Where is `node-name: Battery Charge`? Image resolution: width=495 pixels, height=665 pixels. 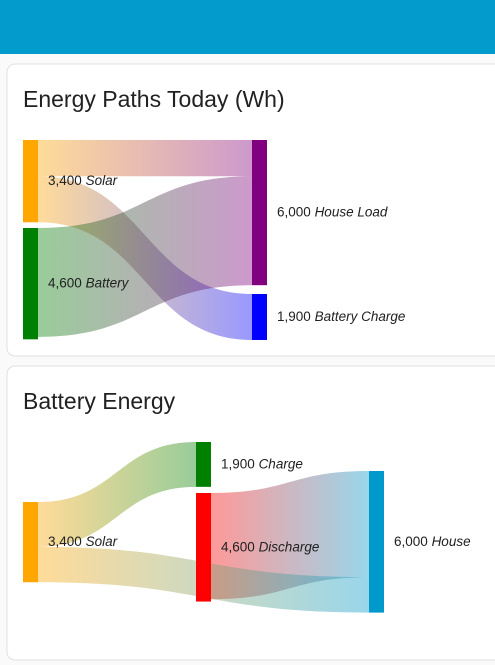 node-name: Battery Charge is located at coordinates (360, 316).